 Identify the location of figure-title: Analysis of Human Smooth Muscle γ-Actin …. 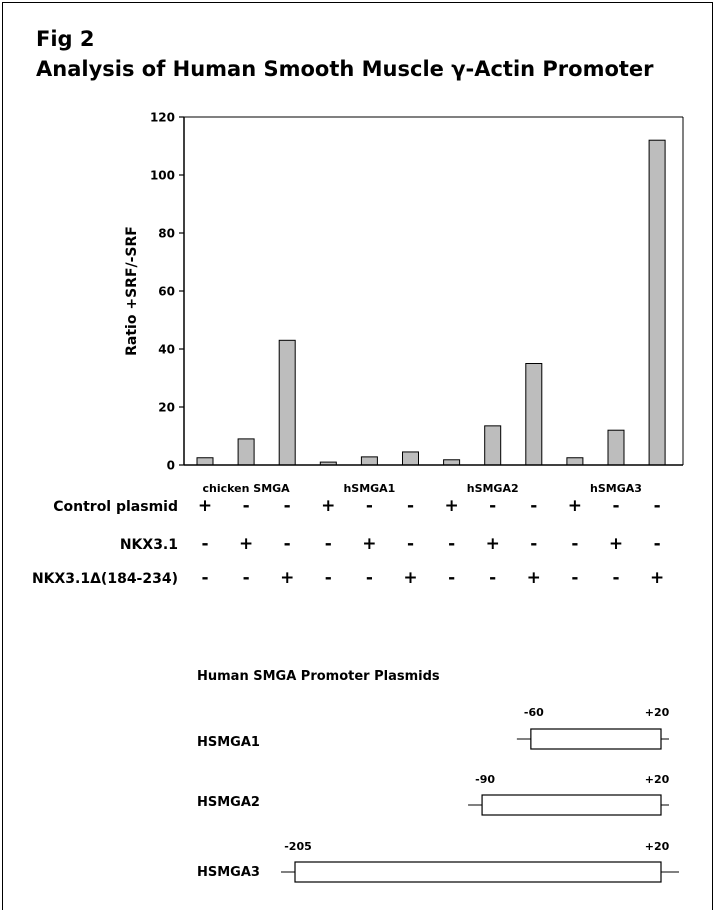
(345, 69).